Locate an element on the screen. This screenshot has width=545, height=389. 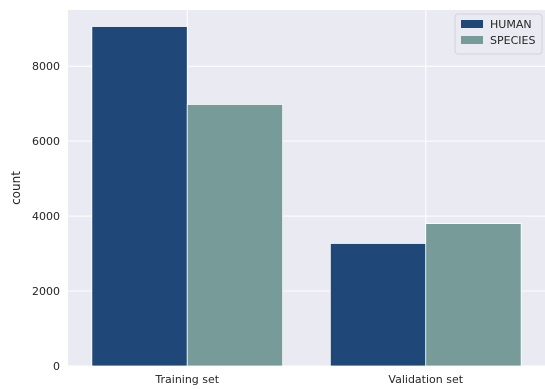
legend: HUMAN SPECIES is located at coordinates (498, 34).